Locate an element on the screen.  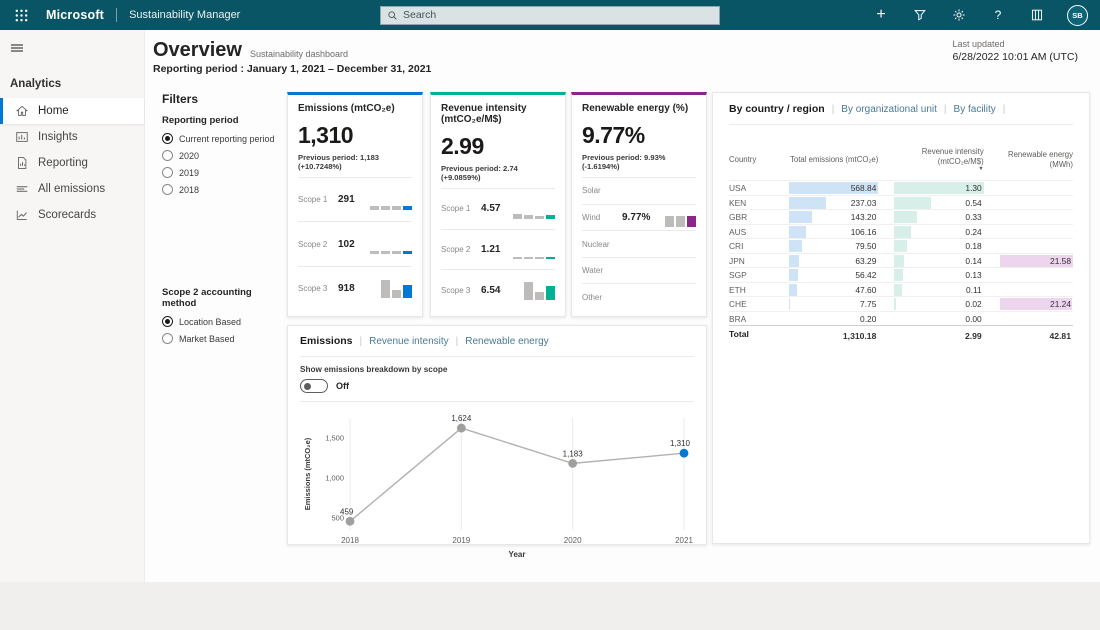
top-app-bar: Microsoft Sustainability Manager + ? is located at coordinates (550, 15).